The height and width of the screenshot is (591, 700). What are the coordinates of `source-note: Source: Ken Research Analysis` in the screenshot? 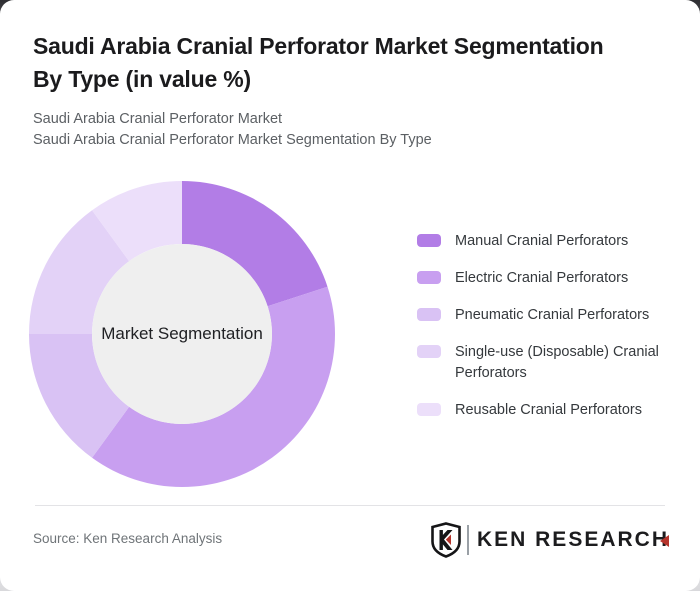 It's located at (128, 538).